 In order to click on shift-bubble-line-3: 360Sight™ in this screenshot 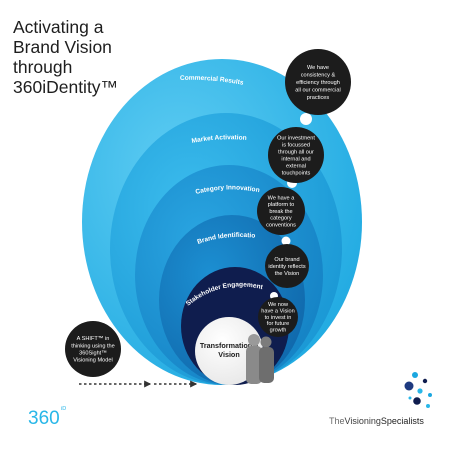, I will do `click(93, 354)`.